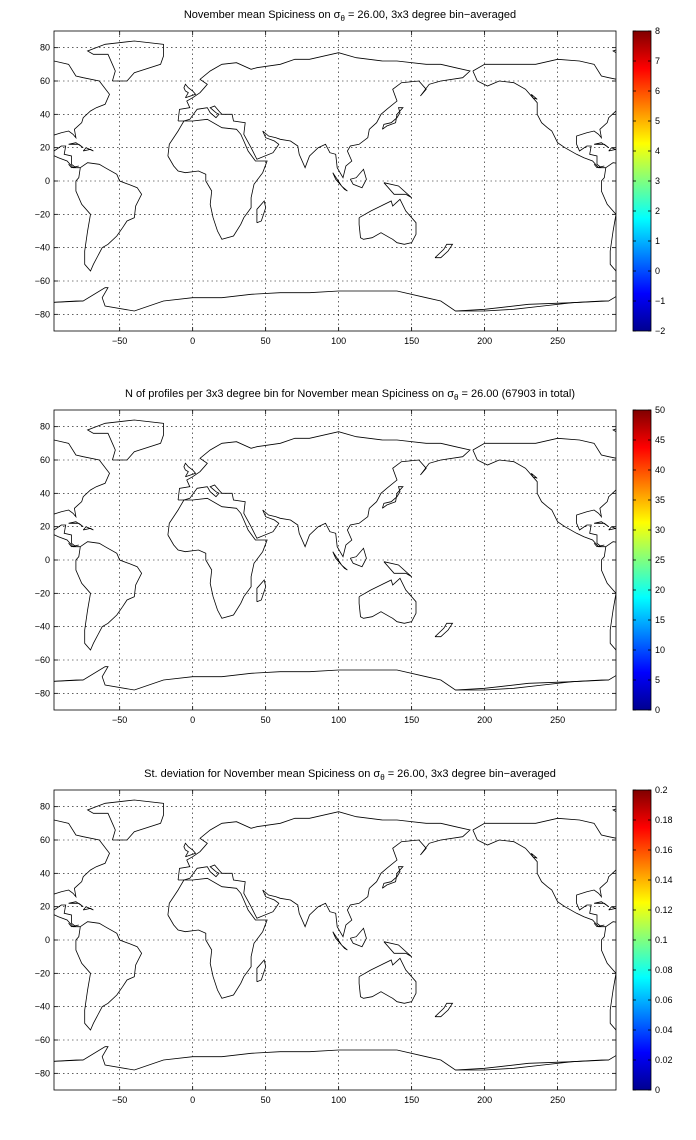  I want to click on colorbar-tick-label: 20, so click(660, 590).